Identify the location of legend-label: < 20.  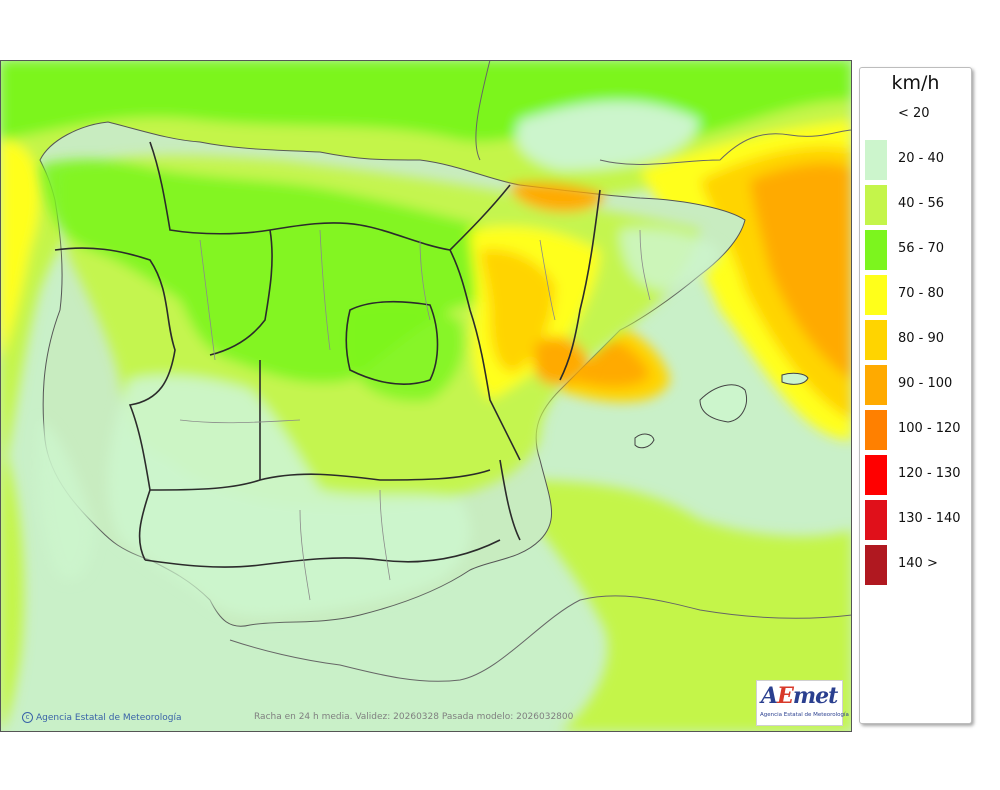
(914, 113).